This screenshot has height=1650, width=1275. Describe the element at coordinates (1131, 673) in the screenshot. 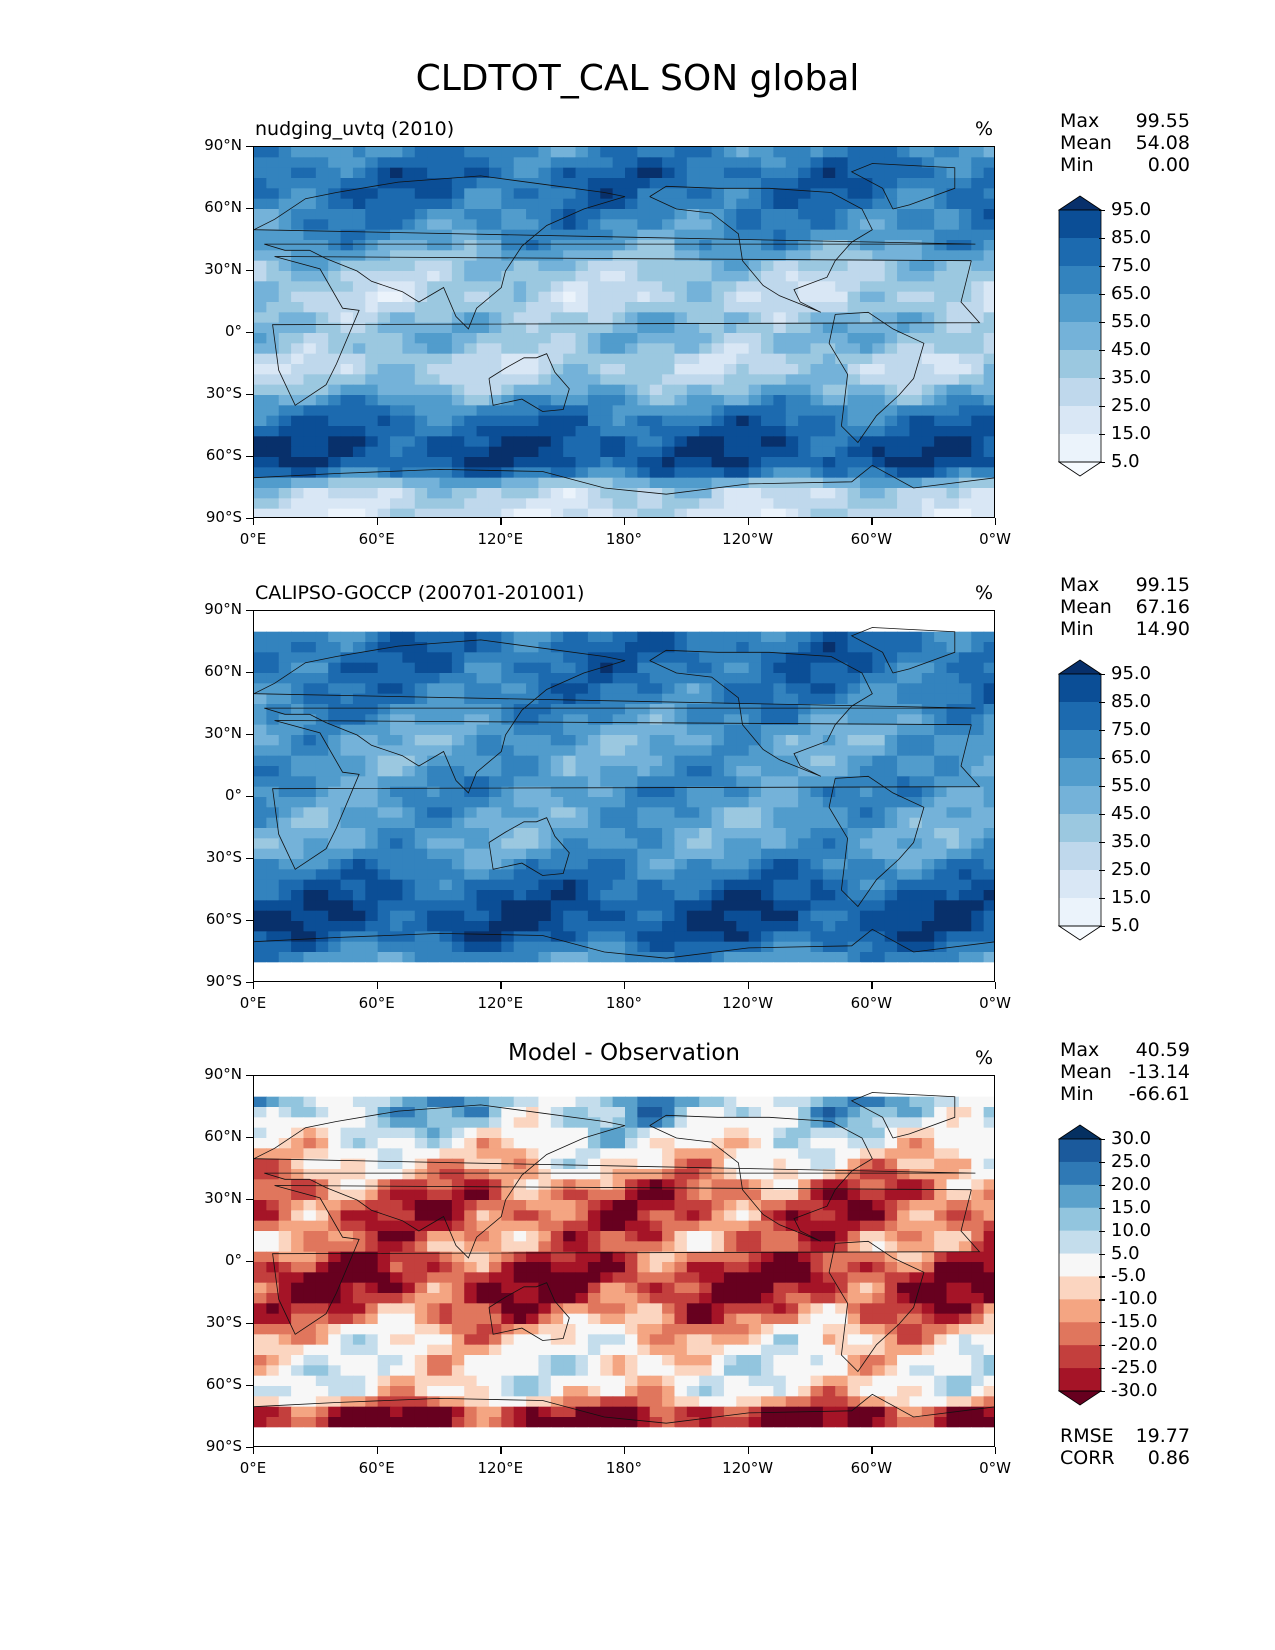

I see `colorbar-label: 95.0` at that location.